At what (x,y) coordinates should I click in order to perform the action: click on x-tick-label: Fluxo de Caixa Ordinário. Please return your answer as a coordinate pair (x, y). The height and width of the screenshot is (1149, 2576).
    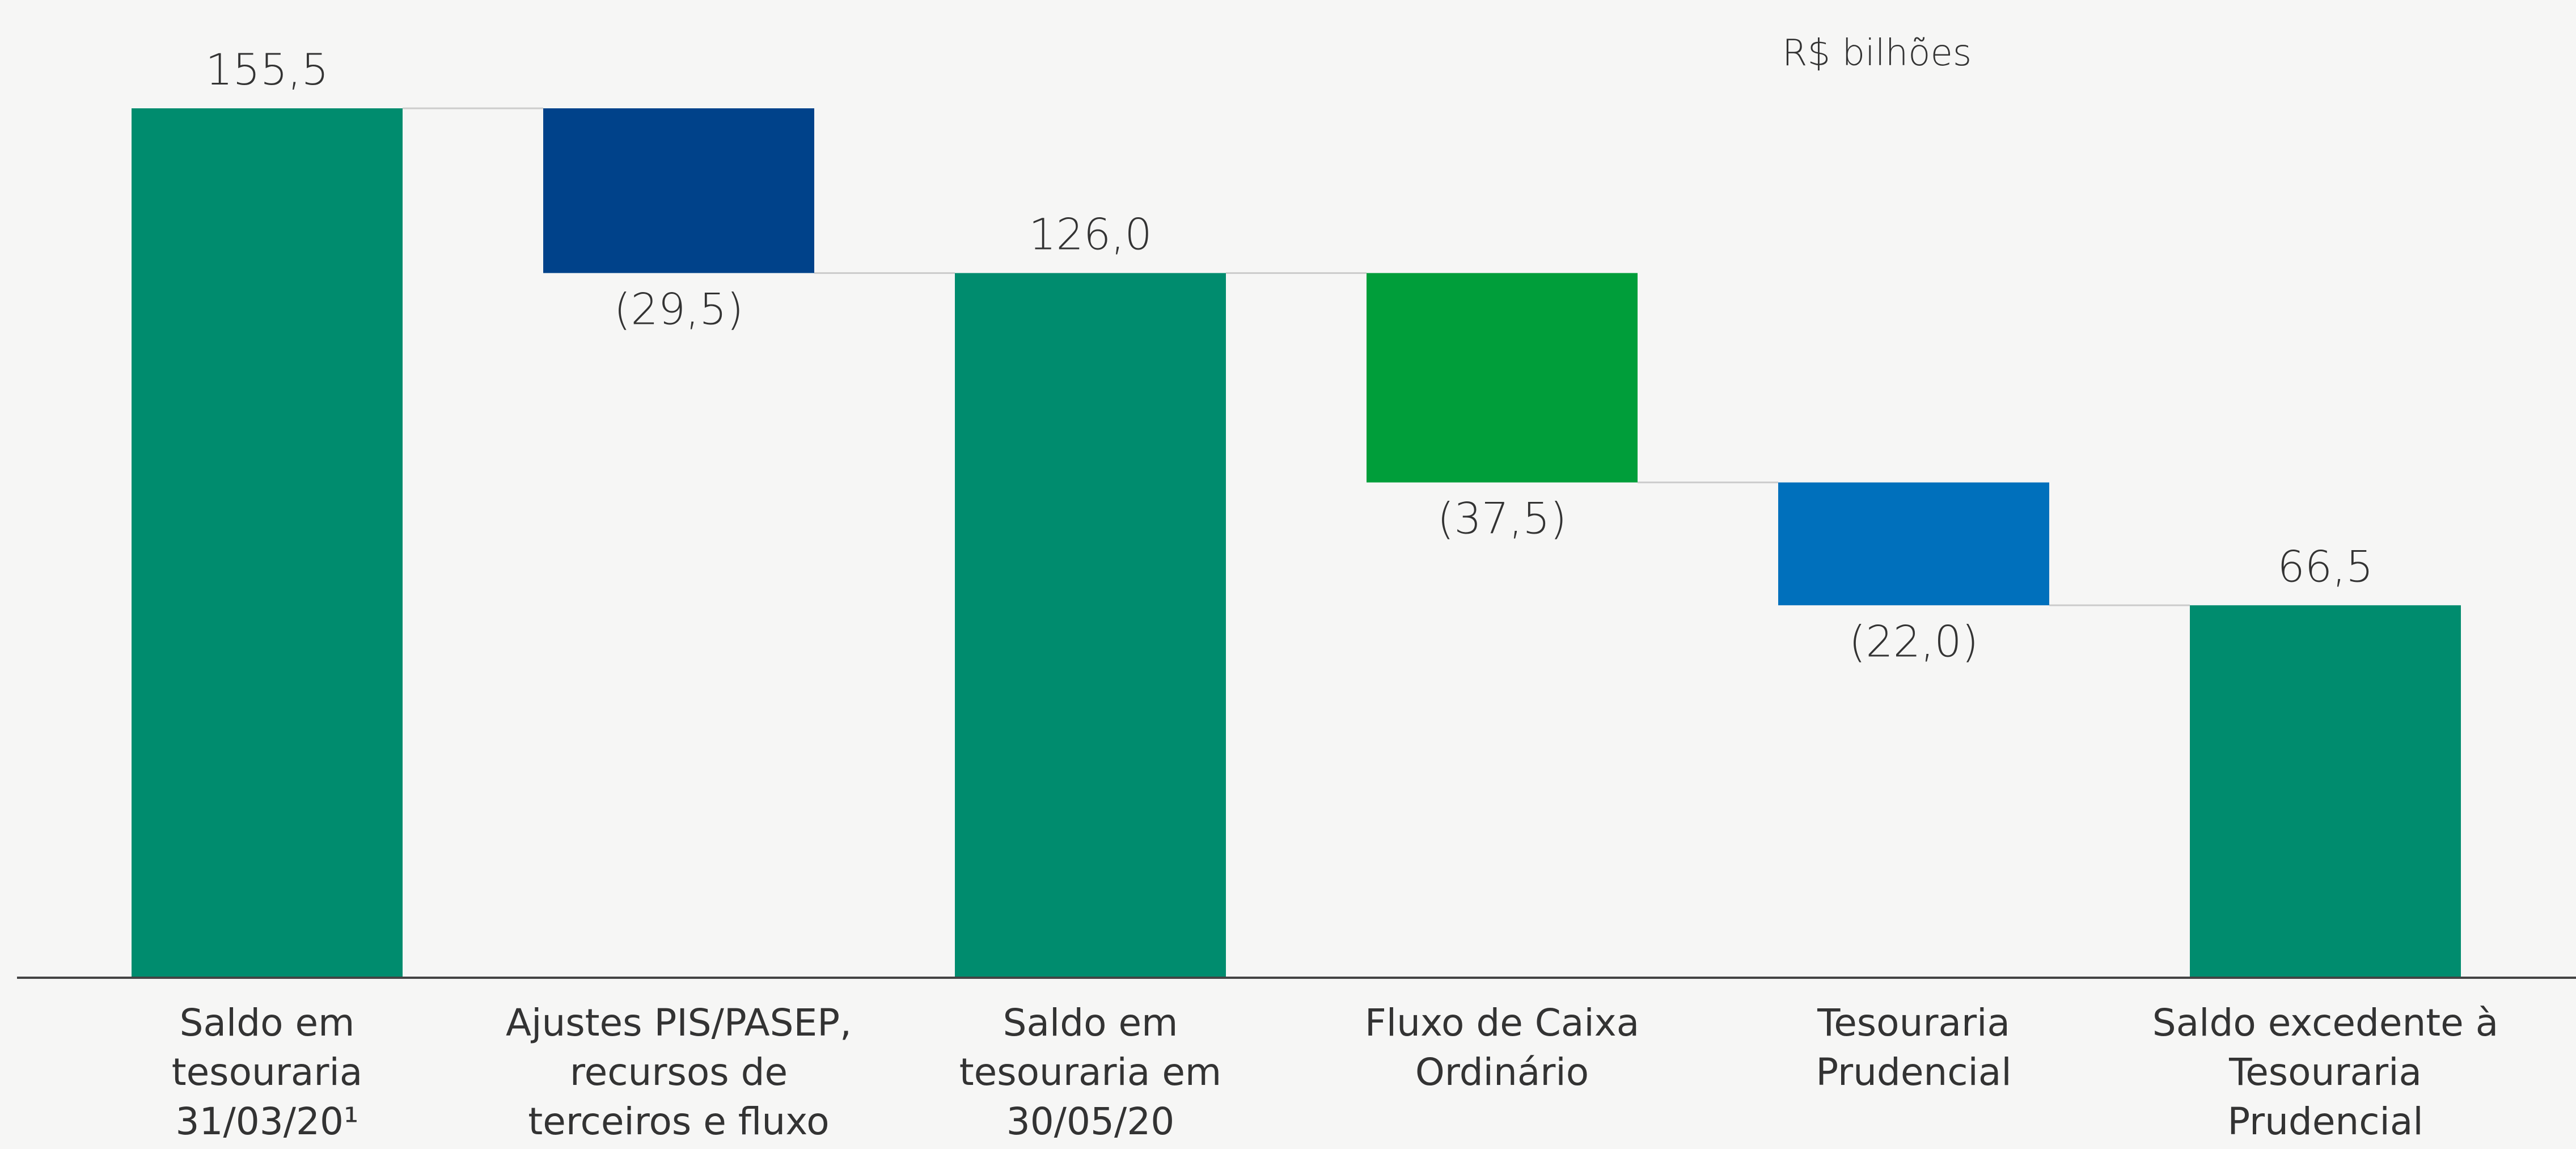
    Looking at the image, I should click on (1502, 1047).